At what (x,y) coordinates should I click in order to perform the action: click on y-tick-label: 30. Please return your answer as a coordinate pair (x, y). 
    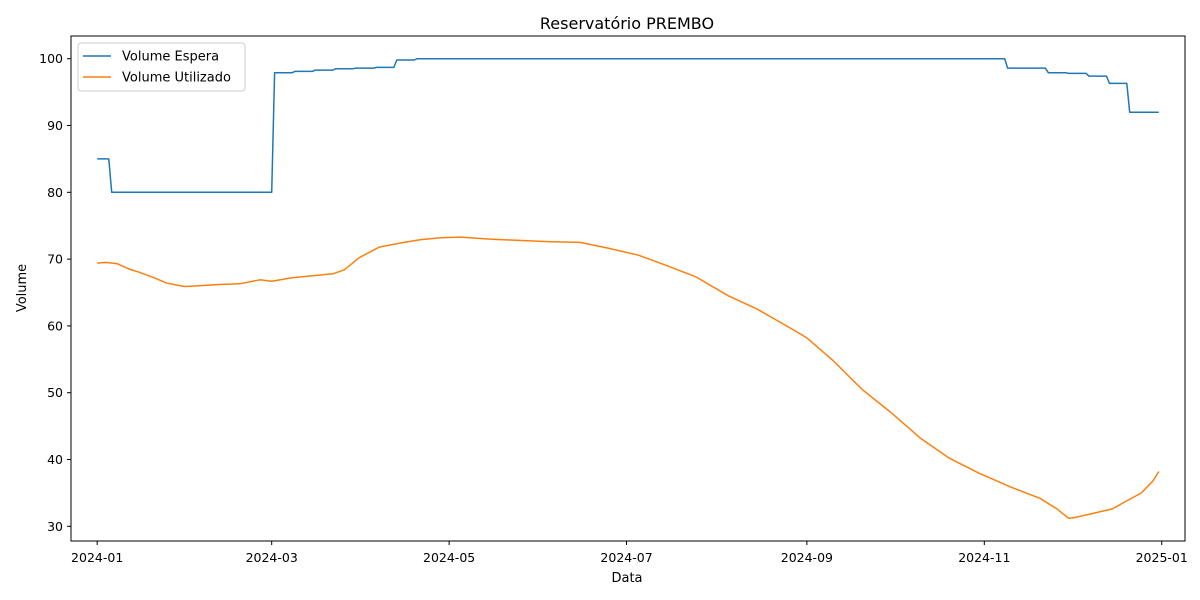
    Looking at the image, I should click on (55, 526).